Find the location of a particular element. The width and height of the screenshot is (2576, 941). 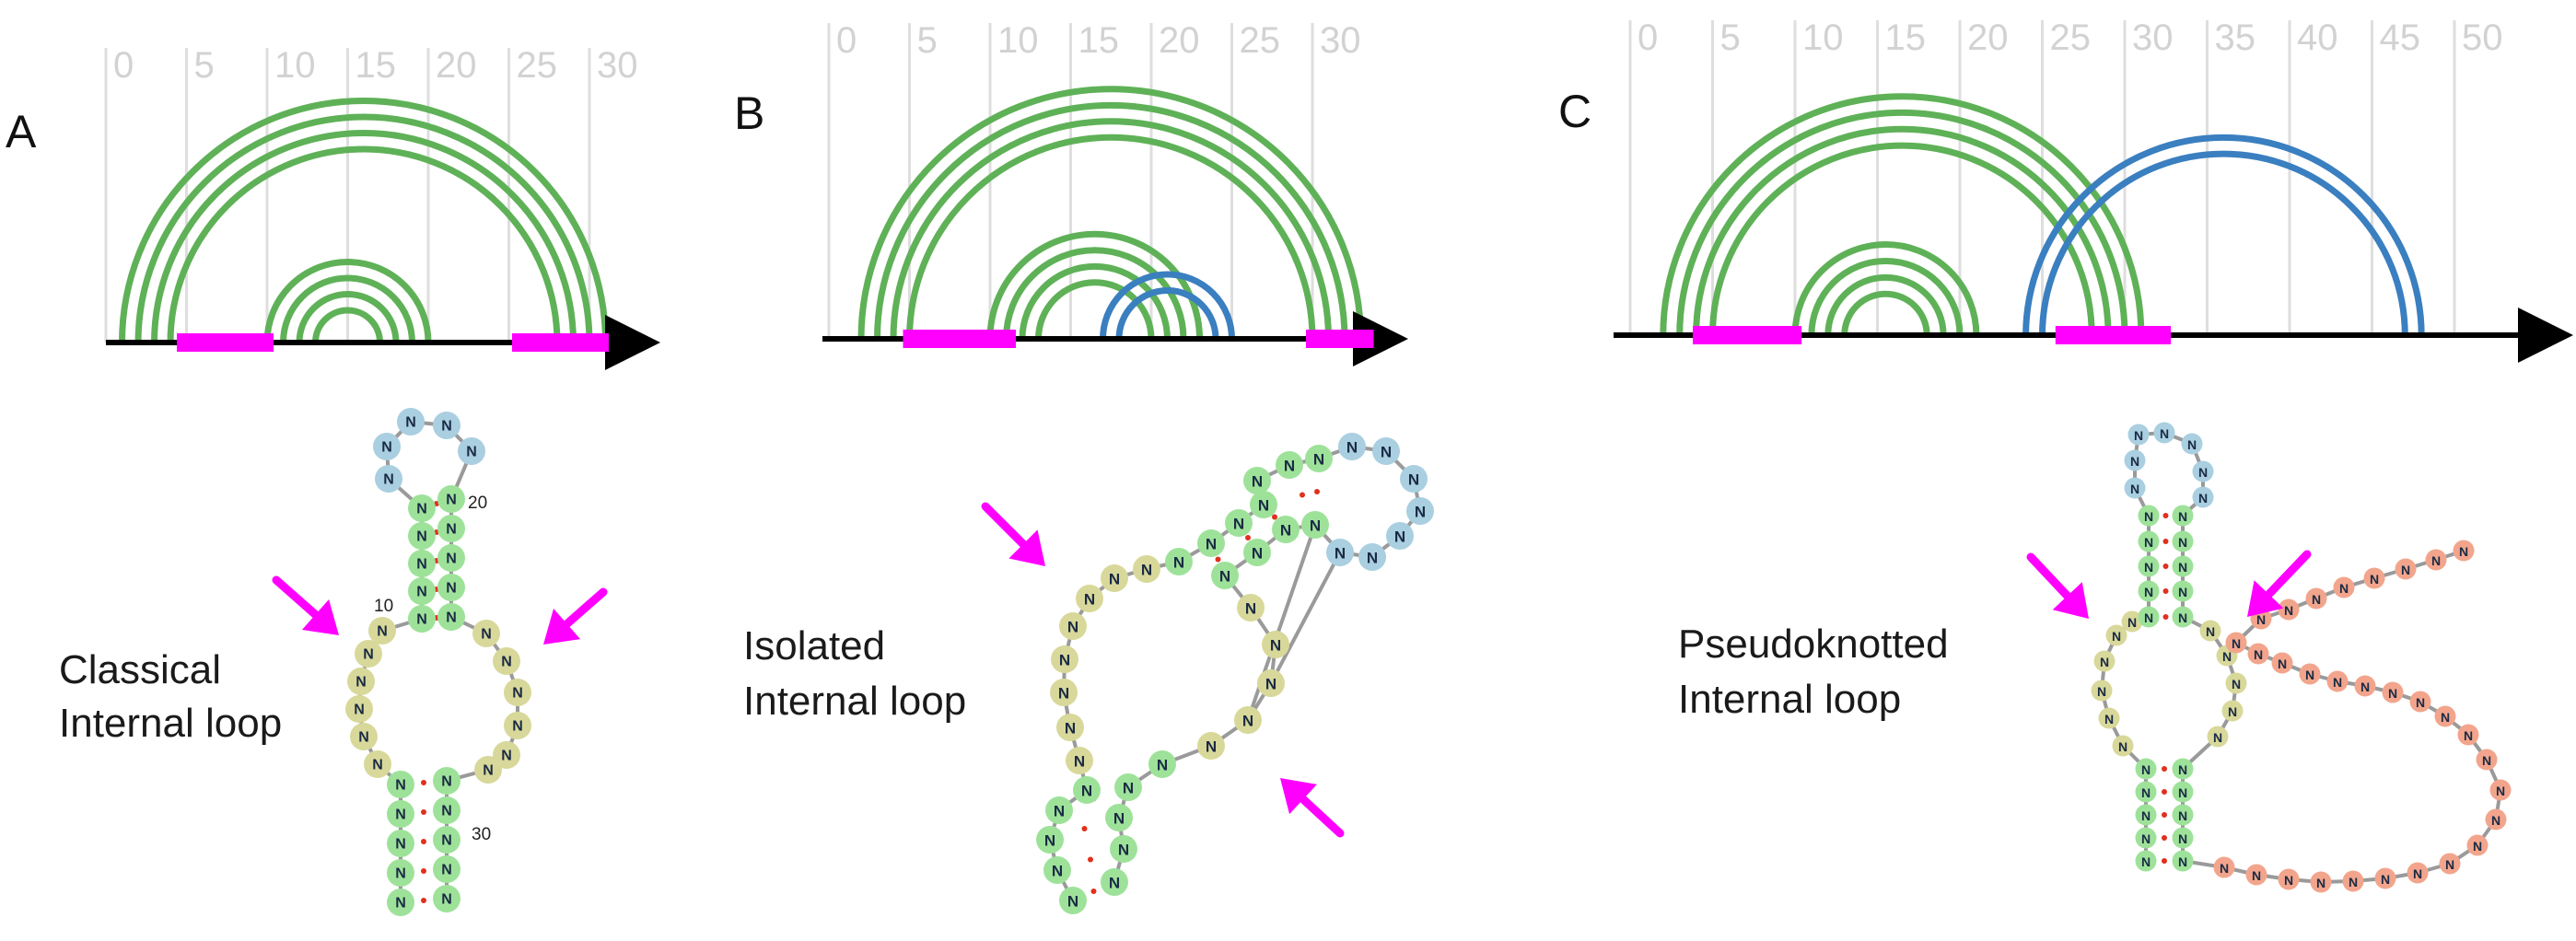

caption-c-line2: Internal loop is located at coordinates (1789, 699).